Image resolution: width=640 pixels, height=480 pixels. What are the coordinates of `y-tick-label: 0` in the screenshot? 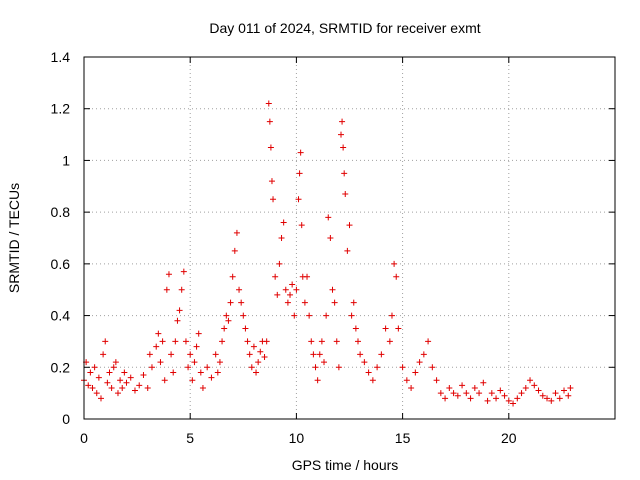 It's located at (66, 419).